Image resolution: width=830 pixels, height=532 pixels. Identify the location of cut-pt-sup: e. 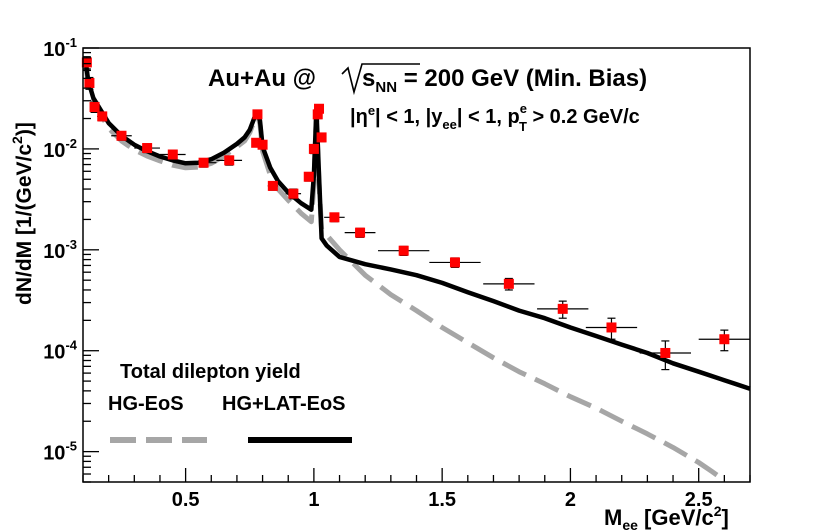
(523, 108).